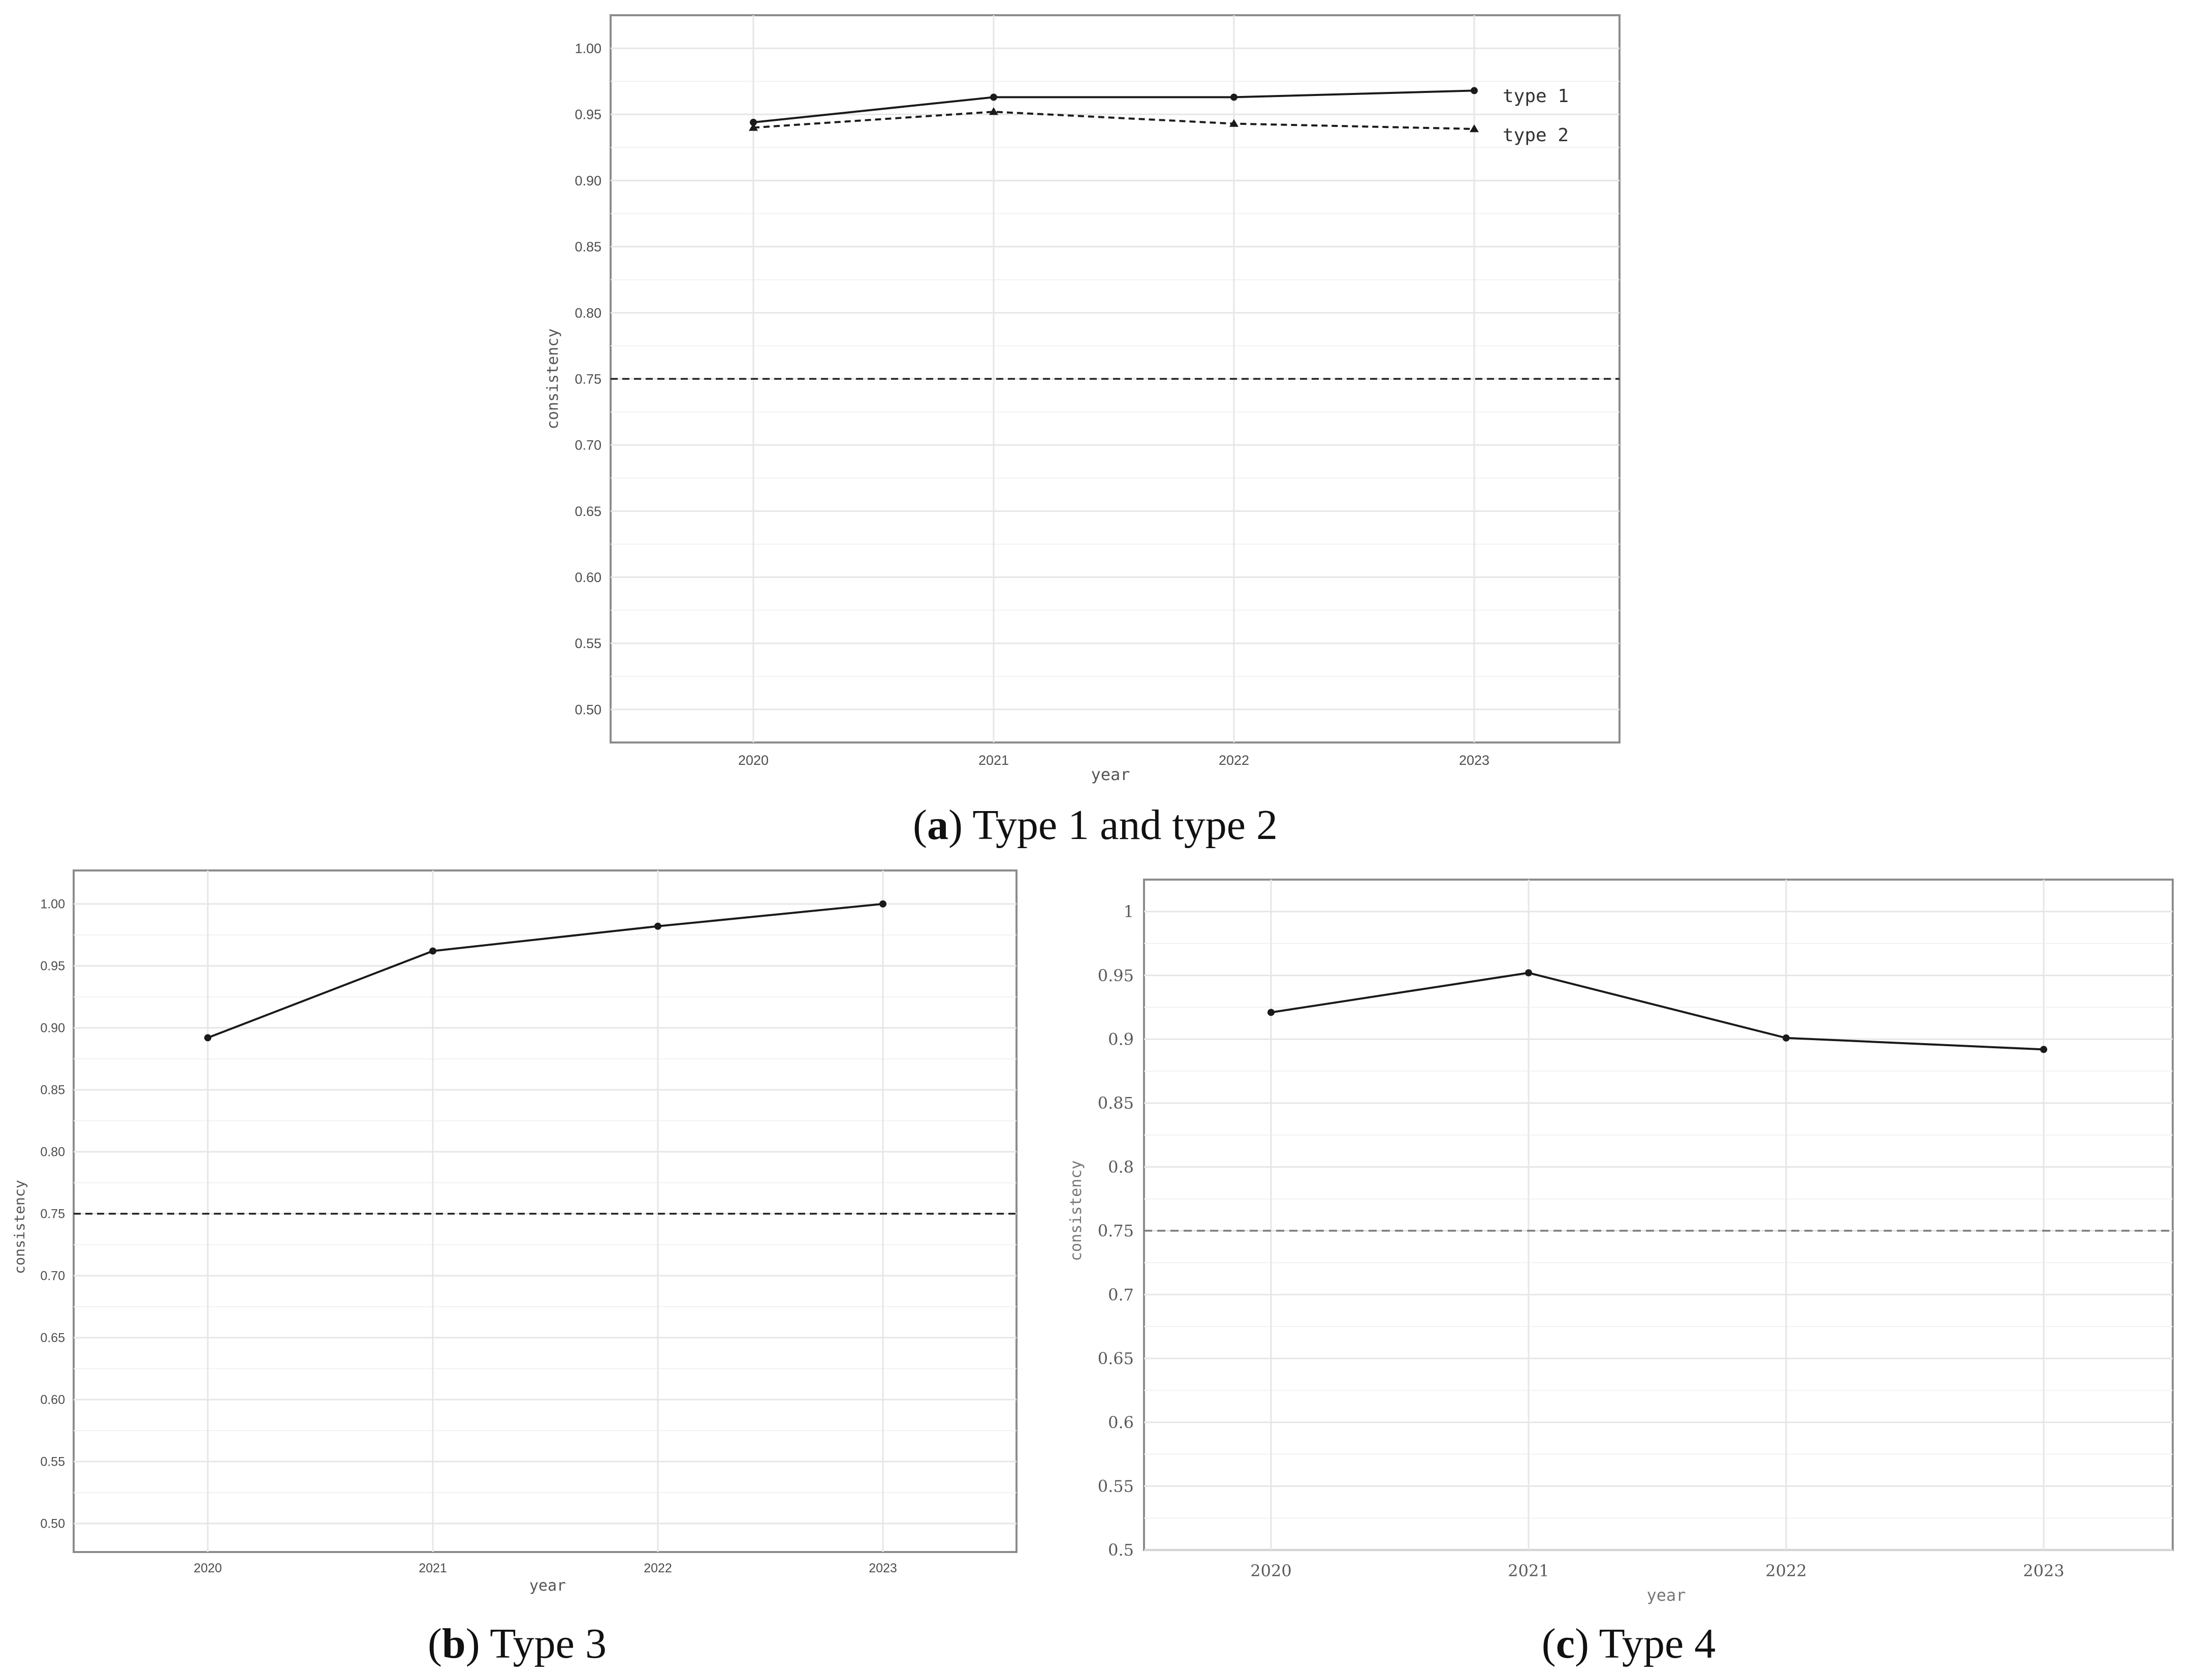 The height and width of the screenshot is (1680, 2191). Describe the element at coordinates (19, 1227) in the screenshot. I see `panel-b-y-axis-title: consistency` at that location.